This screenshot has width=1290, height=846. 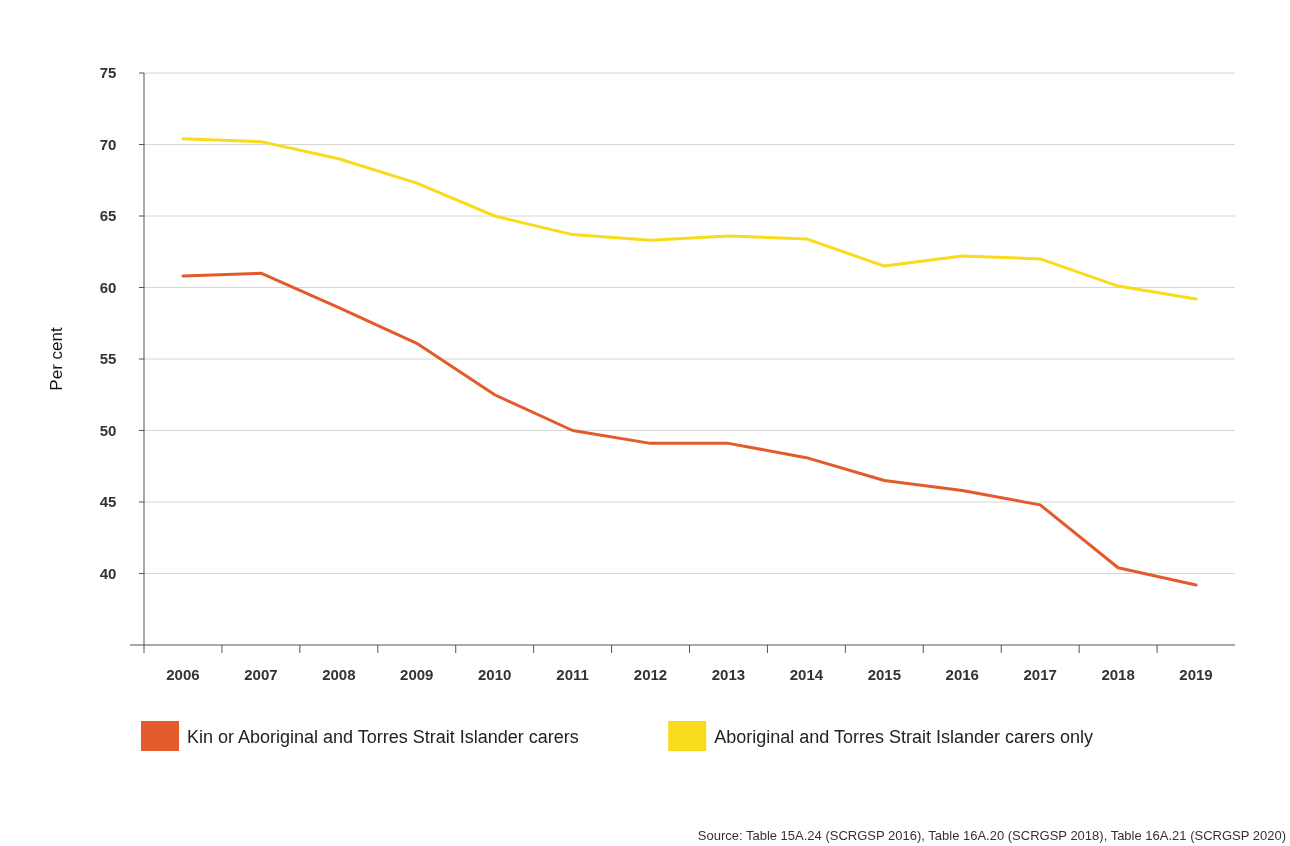 I want to click on source-note: Source: Table 15A.24 (SCRGSP 2016), Table 16A.20 (SCRGSP 2018), Table 16A.21 (SCRGSP 2020), so click(x=991, y=835).